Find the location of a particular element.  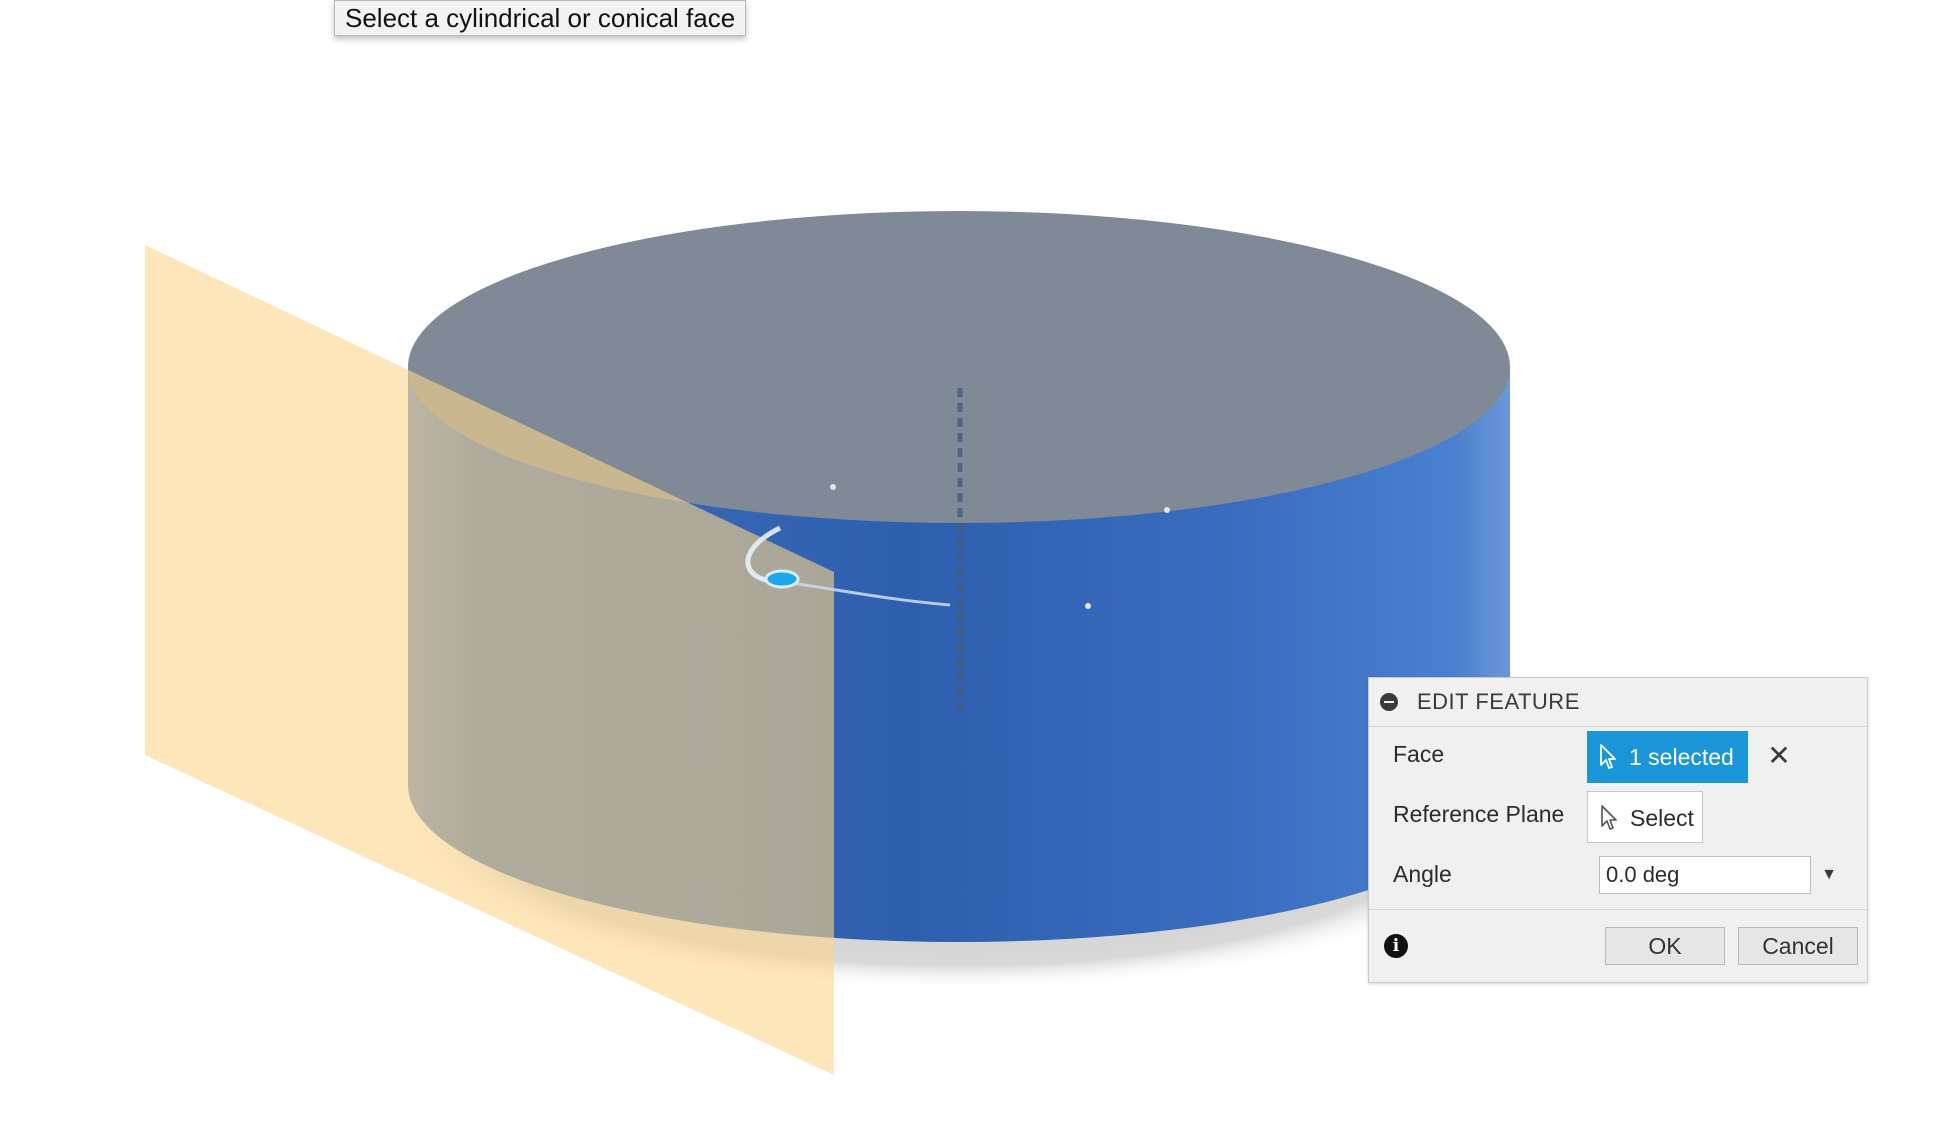

reference-plane-label: Reference Plane is located at coordinates (1479, 814).